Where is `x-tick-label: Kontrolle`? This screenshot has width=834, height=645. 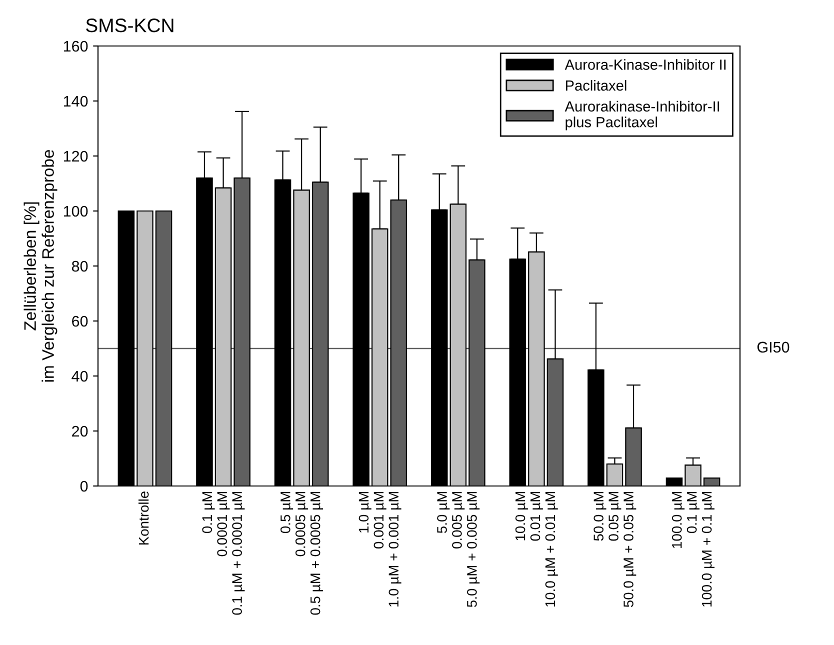 x-tick-label: Kontrolle is located at coordinates (143, 518).